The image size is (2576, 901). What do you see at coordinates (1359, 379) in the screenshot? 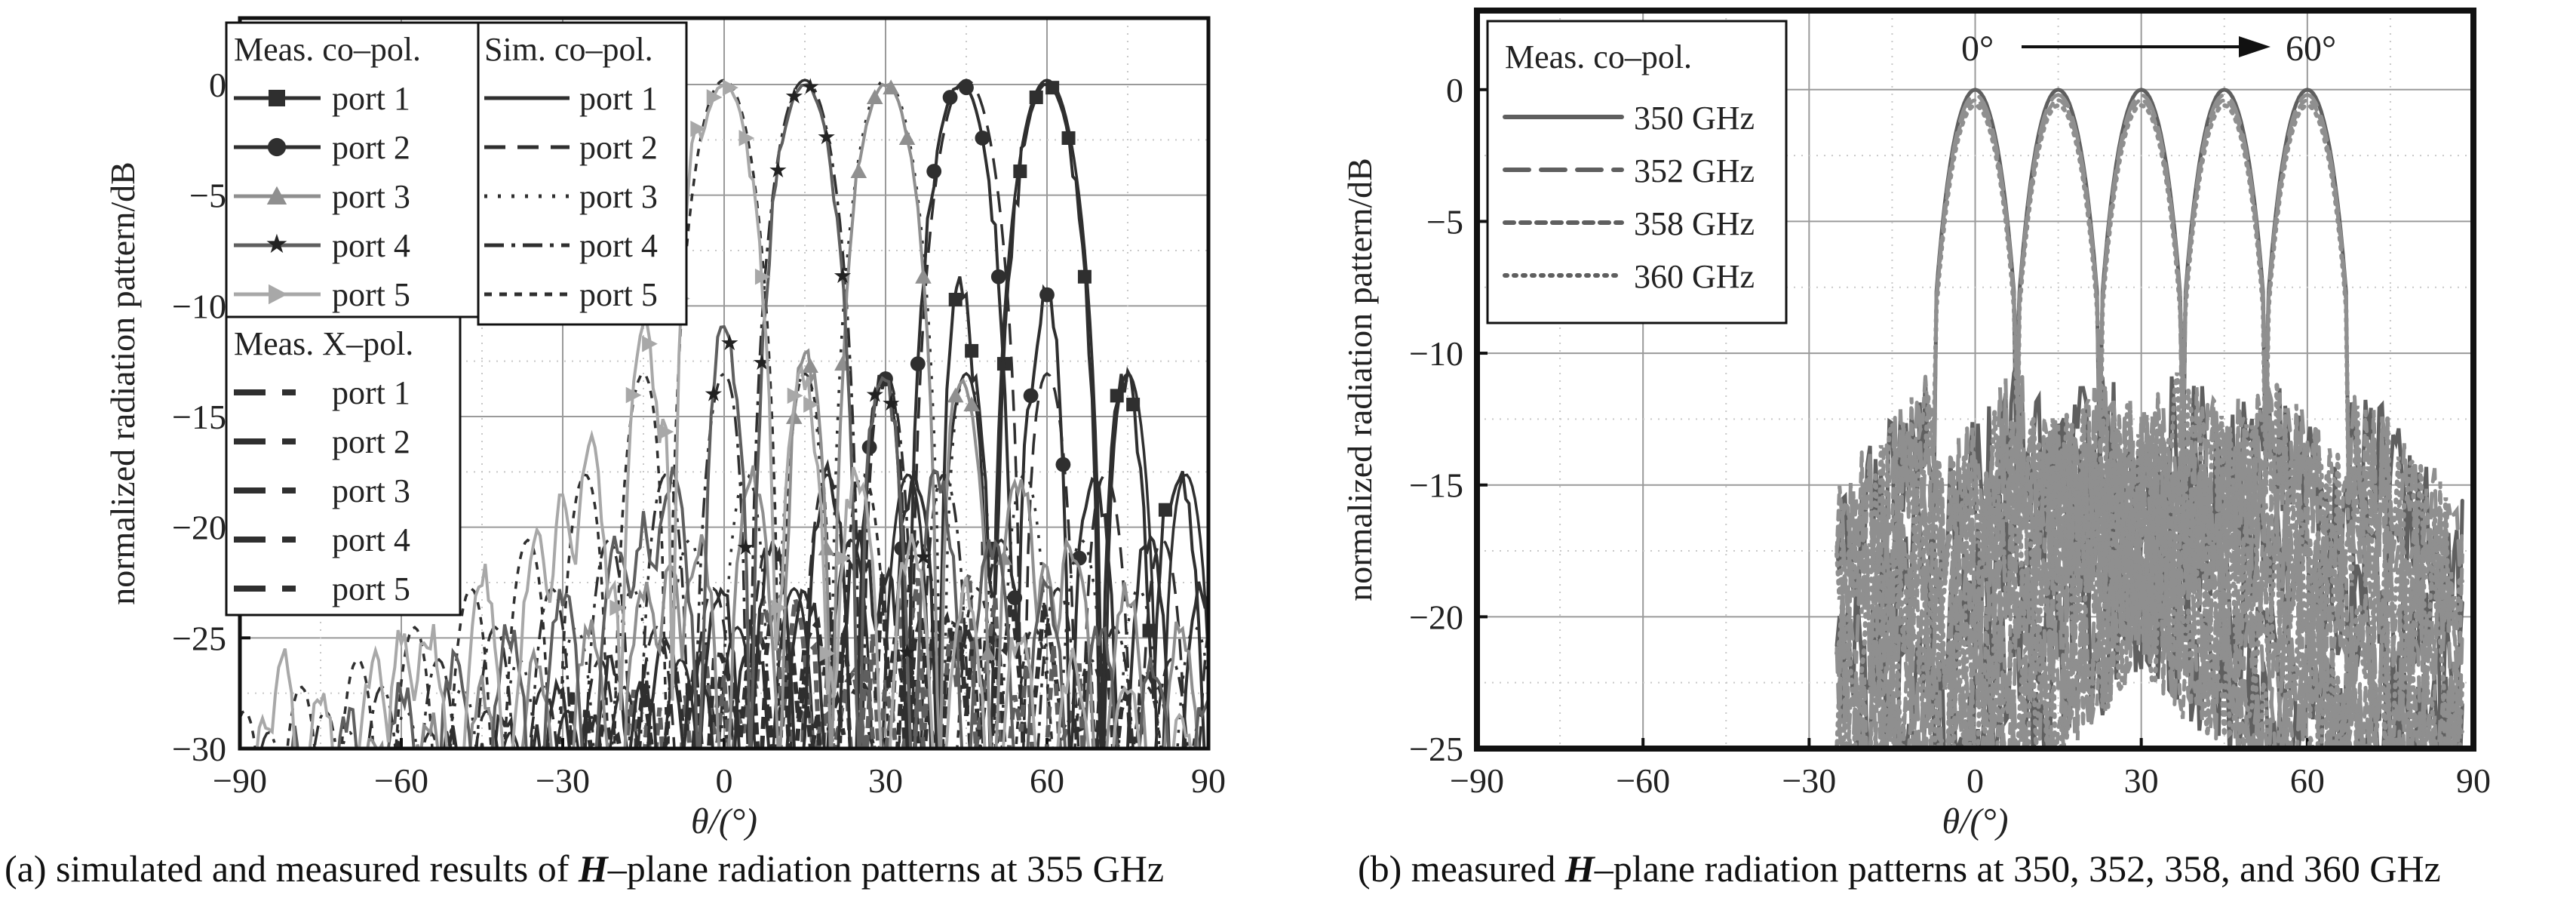
I see `chart-b-ylabel: normalized radiation pattern/dB` at bounding box center [1359, 379].